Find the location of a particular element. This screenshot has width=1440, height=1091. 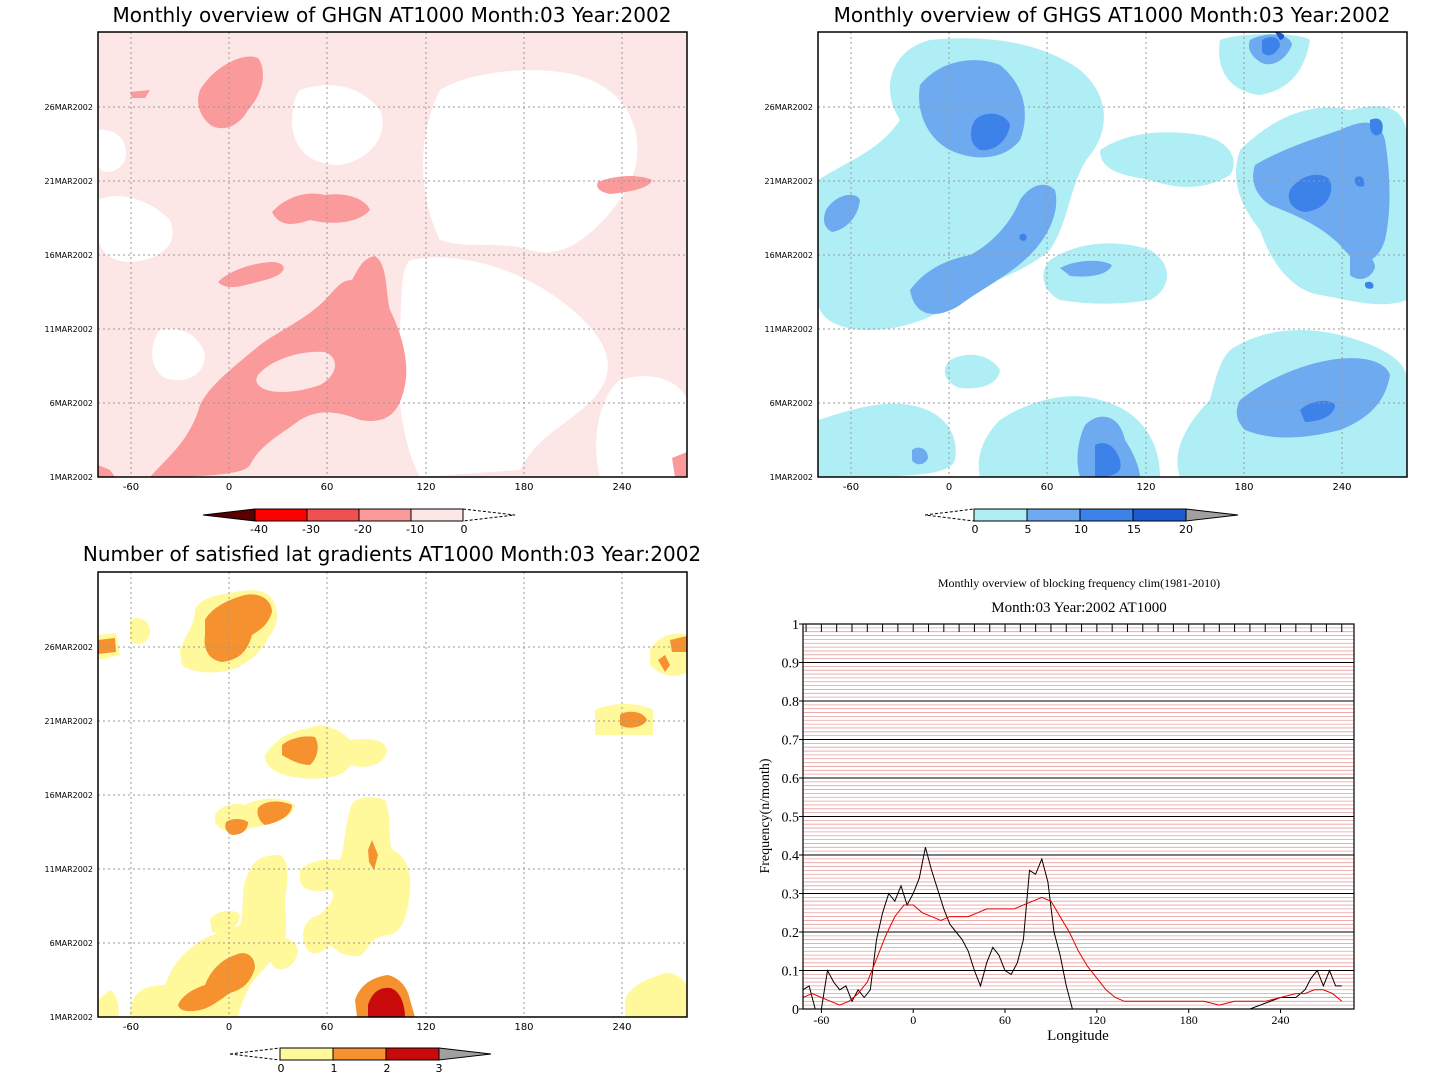

gradients-y-tick: 6MAR2002 is located at coordinates (71, 943).